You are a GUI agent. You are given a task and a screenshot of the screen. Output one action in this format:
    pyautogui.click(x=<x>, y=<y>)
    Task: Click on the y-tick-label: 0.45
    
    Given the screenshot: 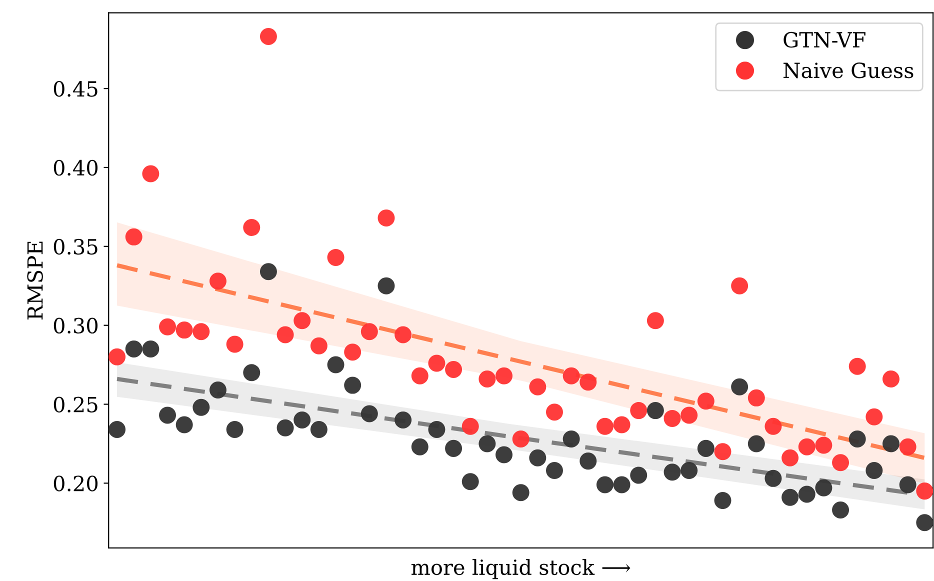 What is the action you would take?
    pyautogui.click(x=76, y=89)
    